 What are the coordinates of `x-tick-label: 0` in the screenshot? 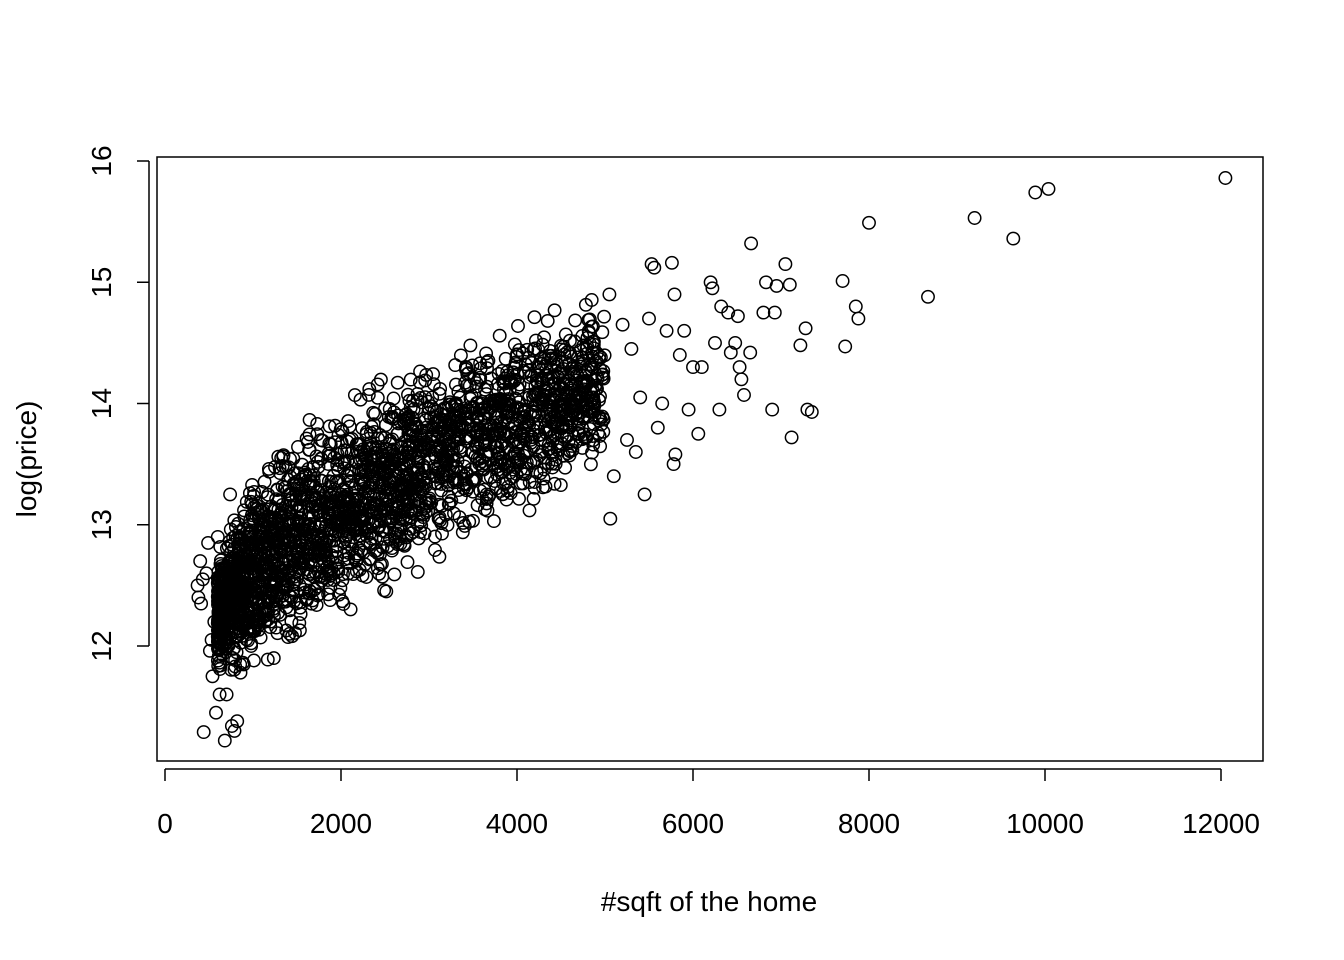 It's located at (165, 823).